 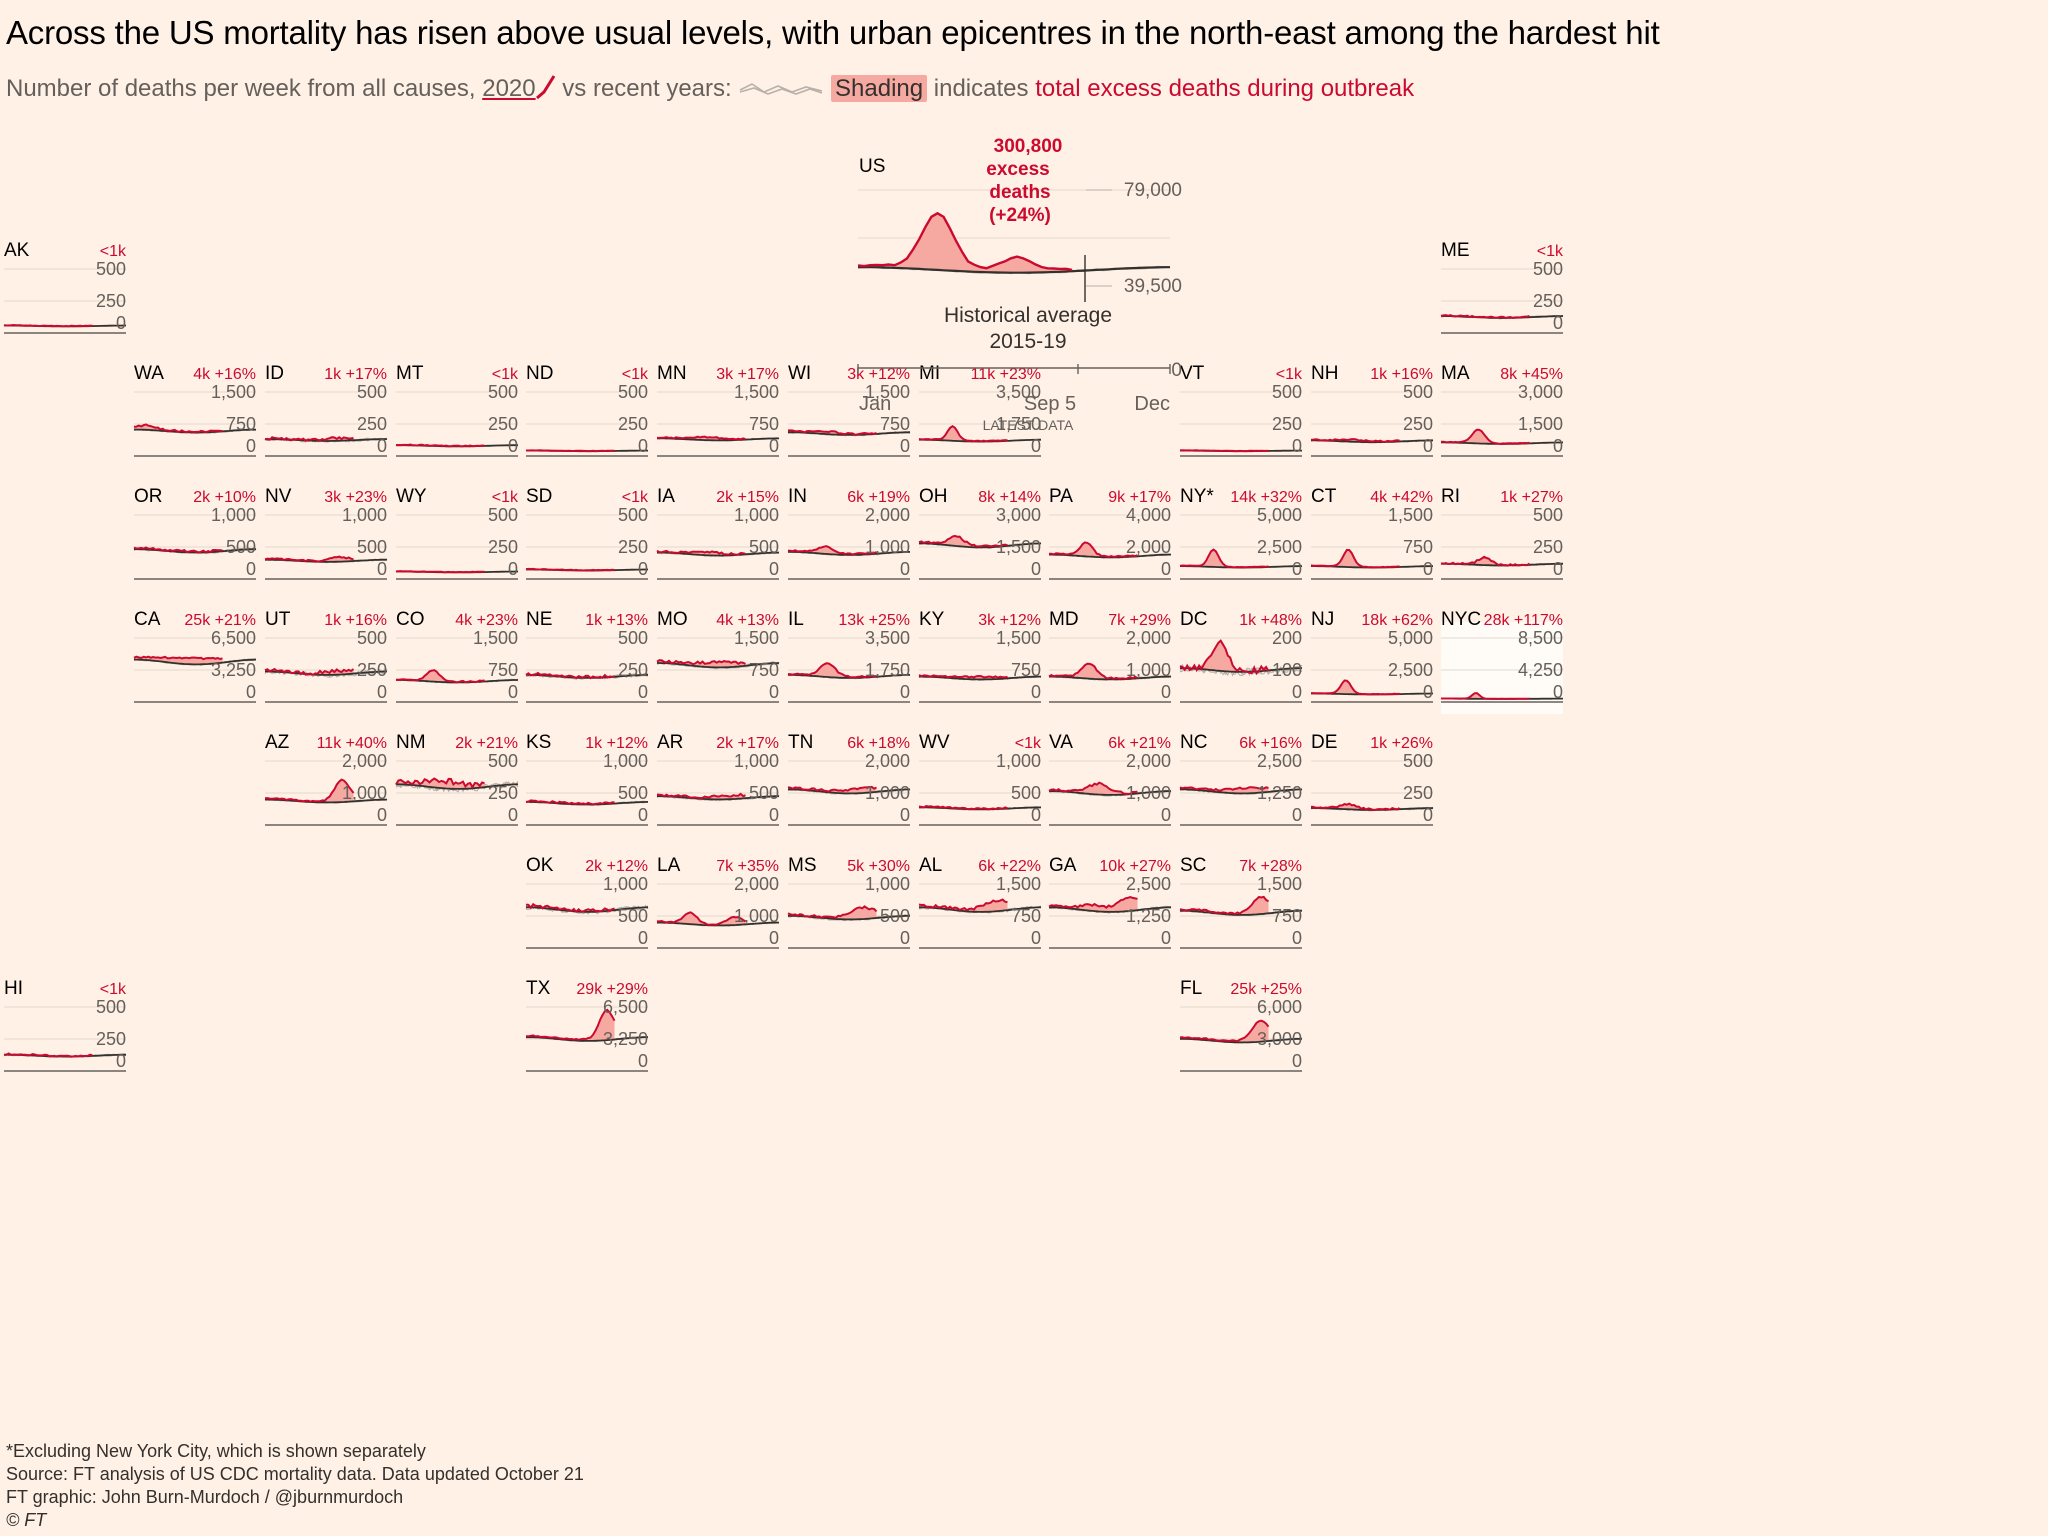 I want to click on panel-name: MO, so click(x=672, y=619).